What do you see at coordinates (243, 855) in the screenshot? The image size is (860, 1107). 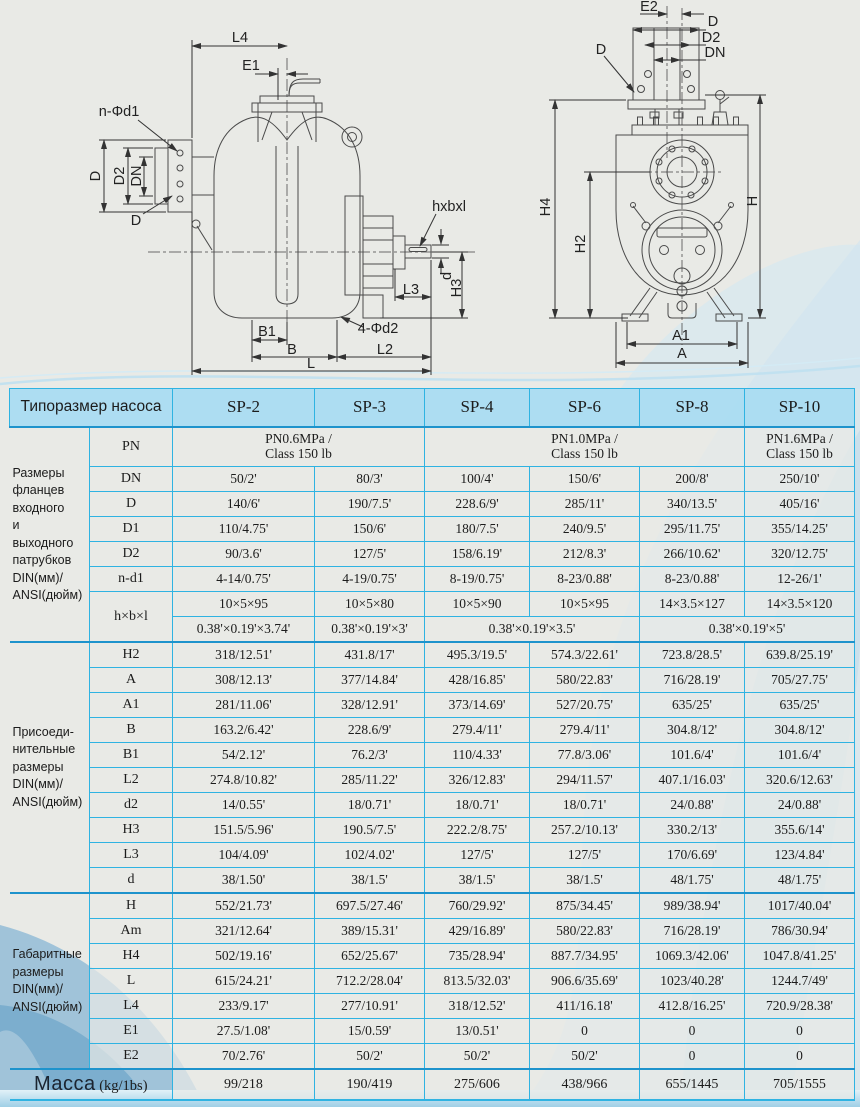 I see `value-cell: 104/4.09'` at bounding box center [243, 855].